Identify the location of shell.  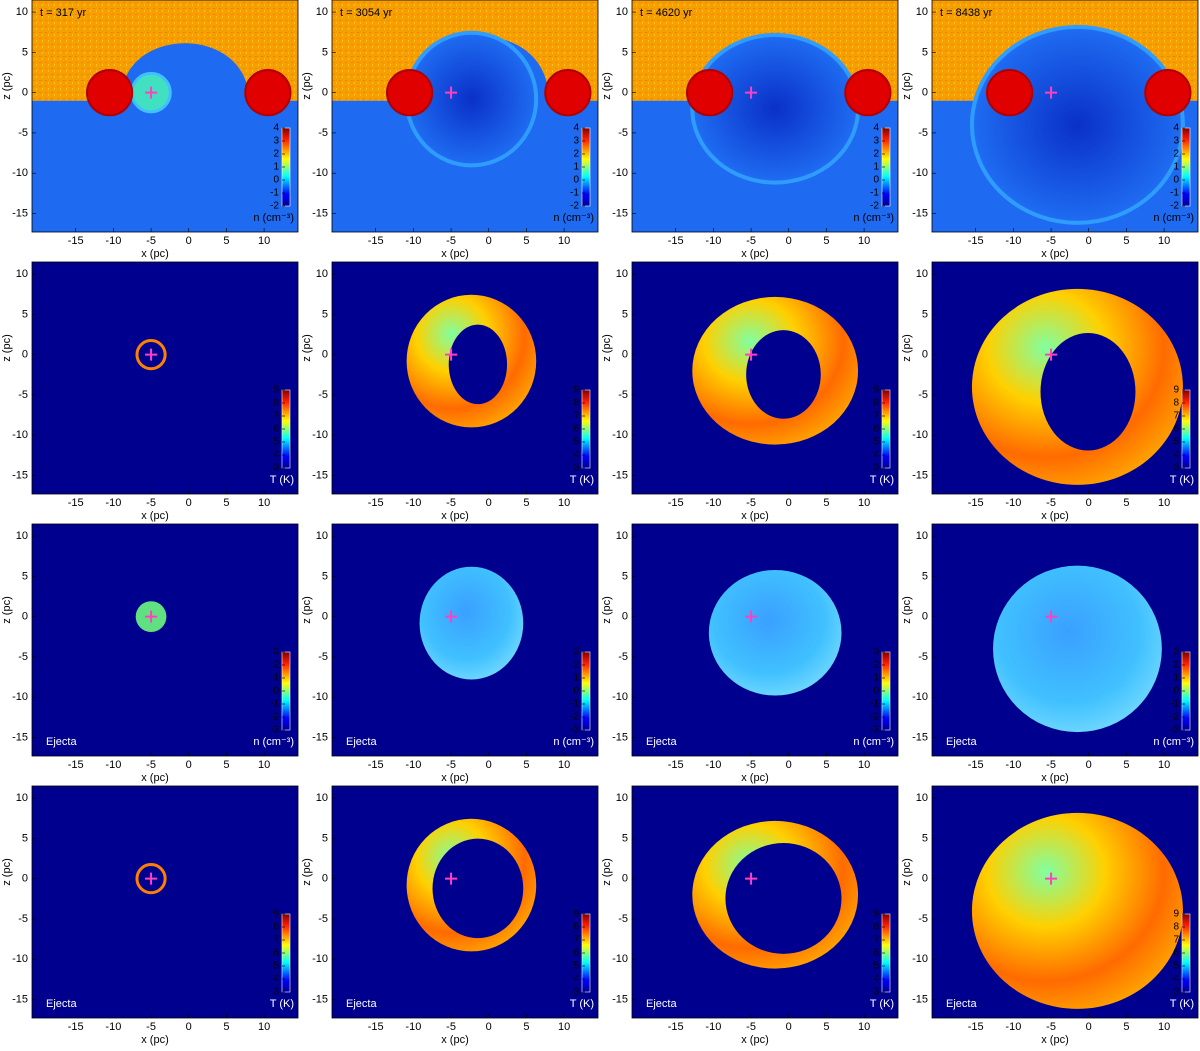
(1077, 124).